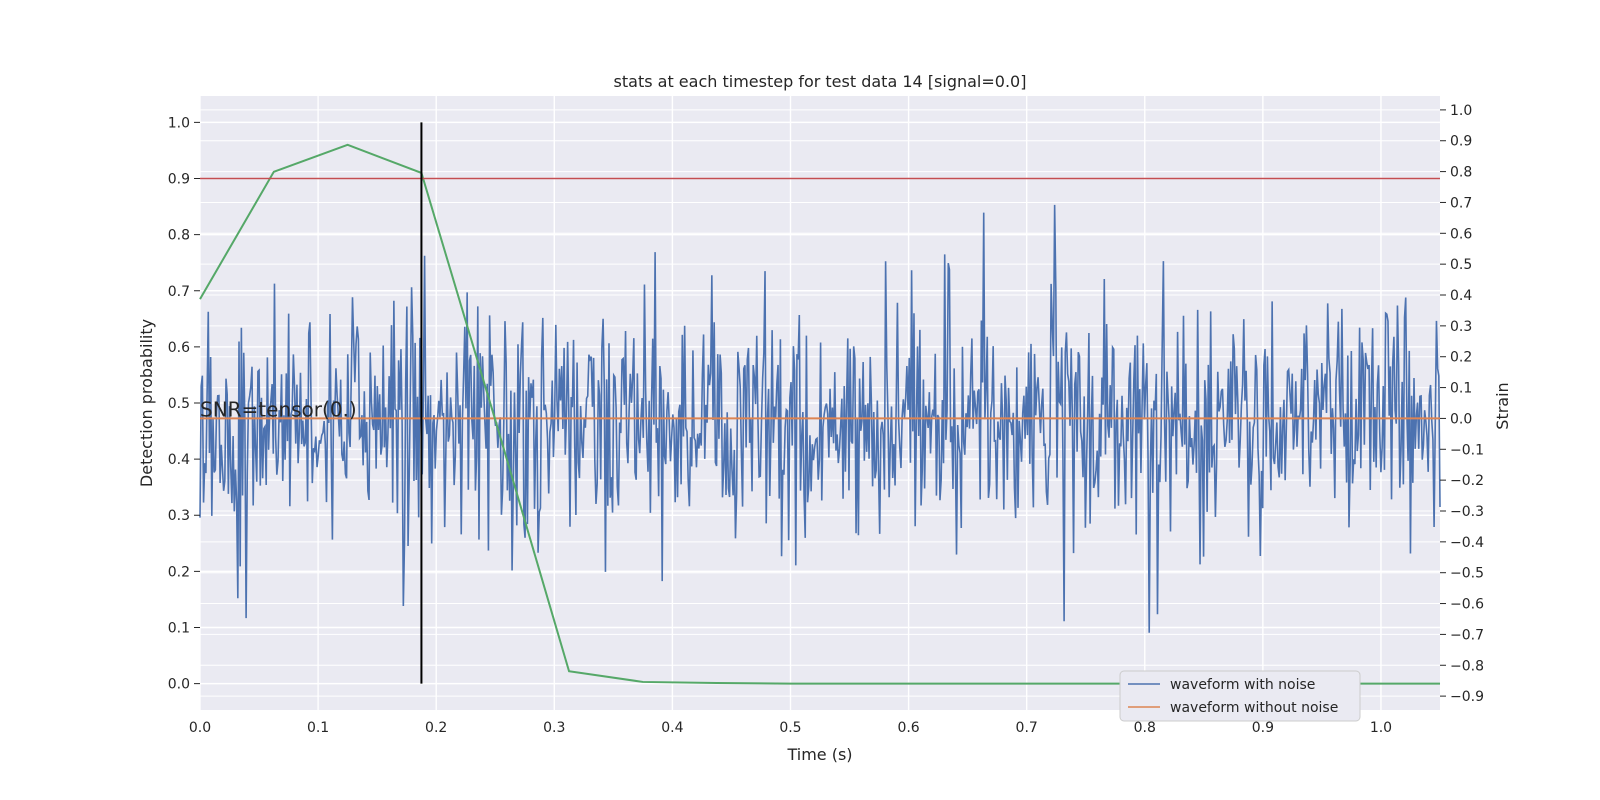  Describe the element at coordinates (790, 728) in the screenshot. I see `x-tick-label: 0.5` at that location.